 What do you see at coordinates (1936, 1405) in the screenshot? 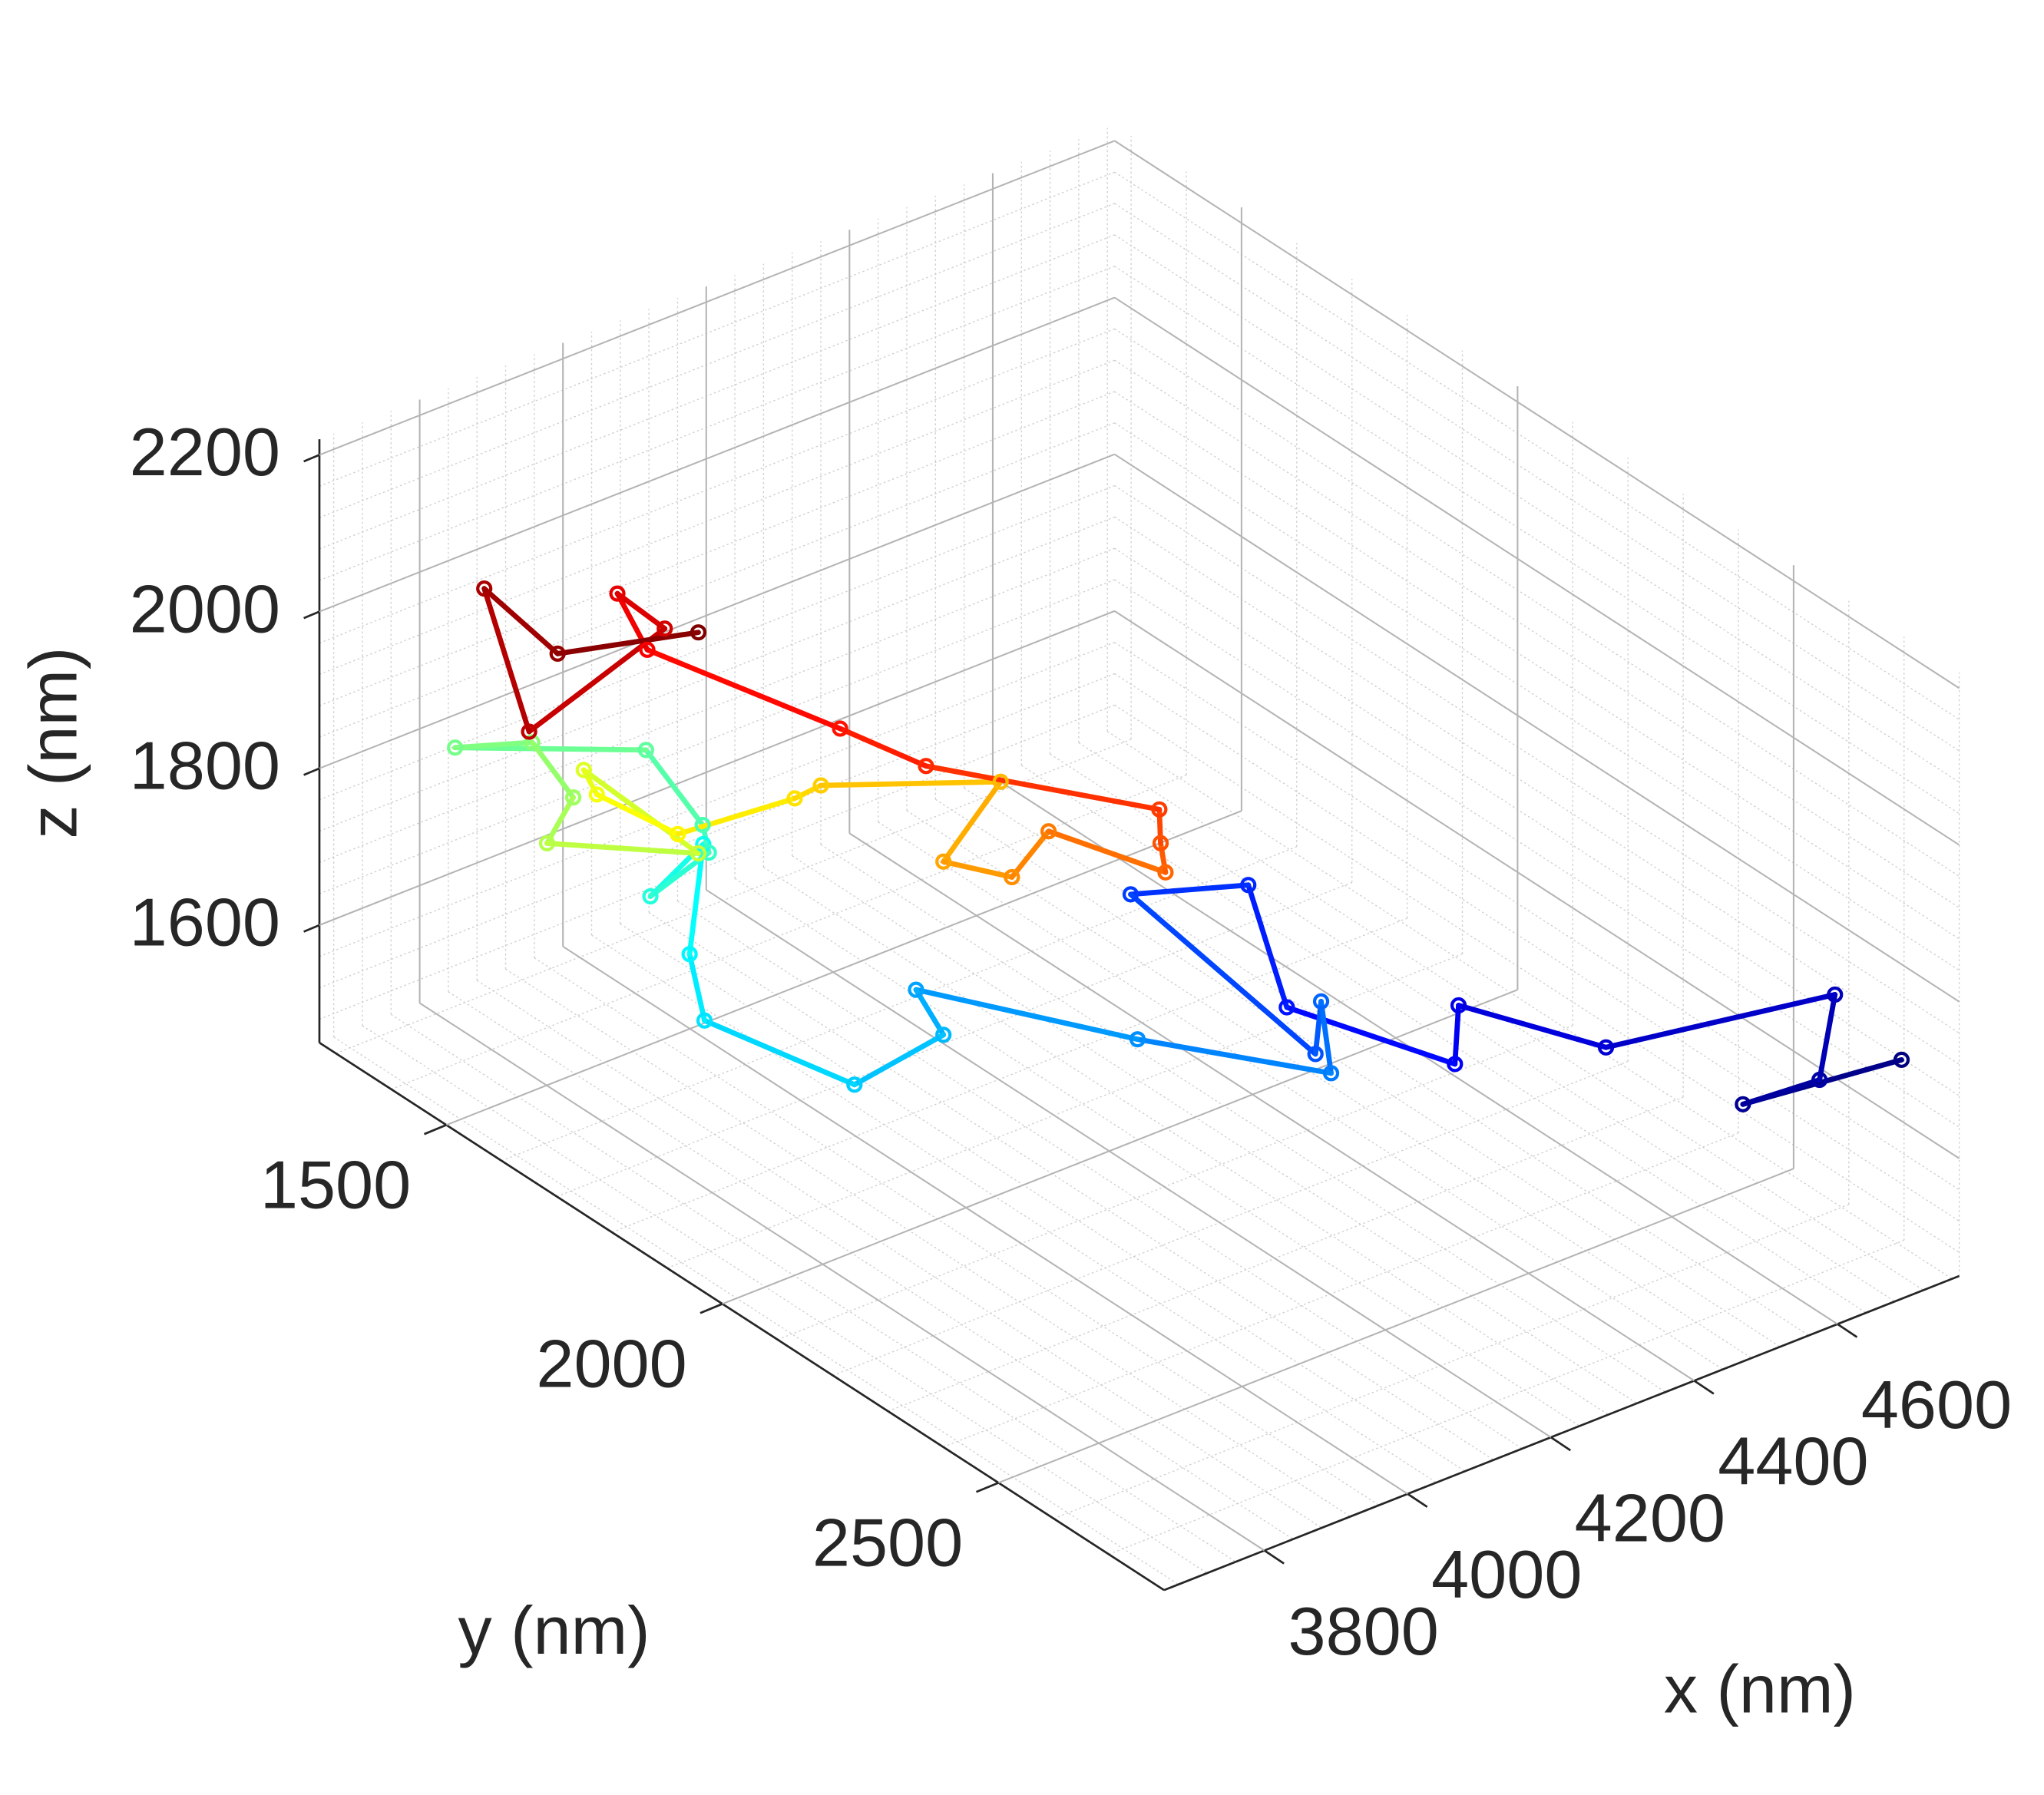
I see `x-tick-label: 4600` at bounding box center [1936, 1405].